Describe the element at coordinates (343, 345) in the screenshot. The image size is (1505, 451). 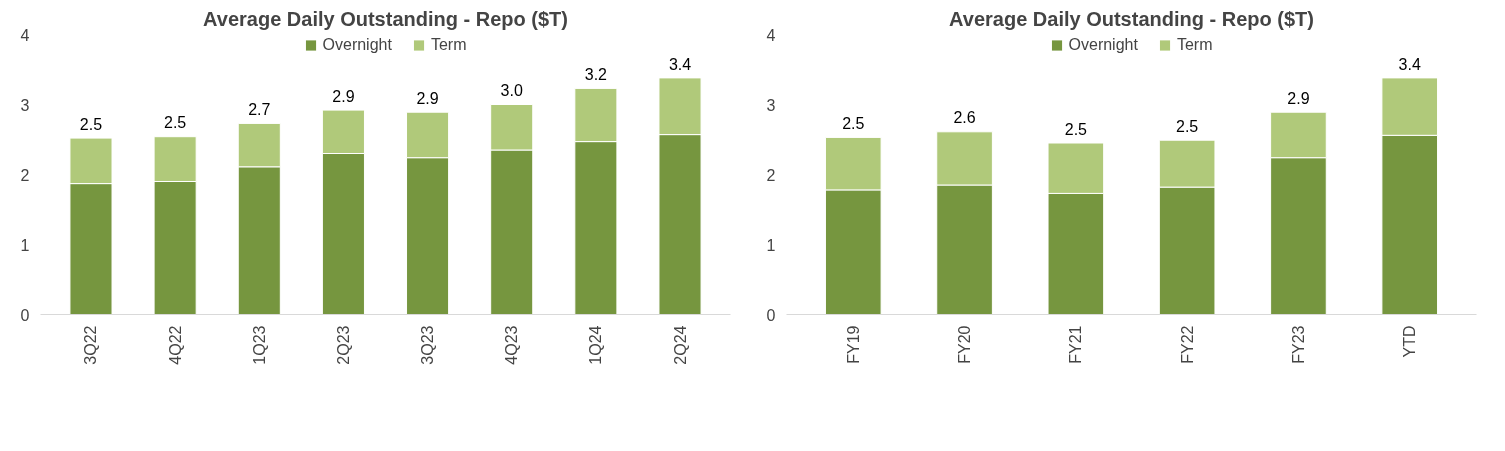
I see `x-tick-label: 2Q23` at that location.